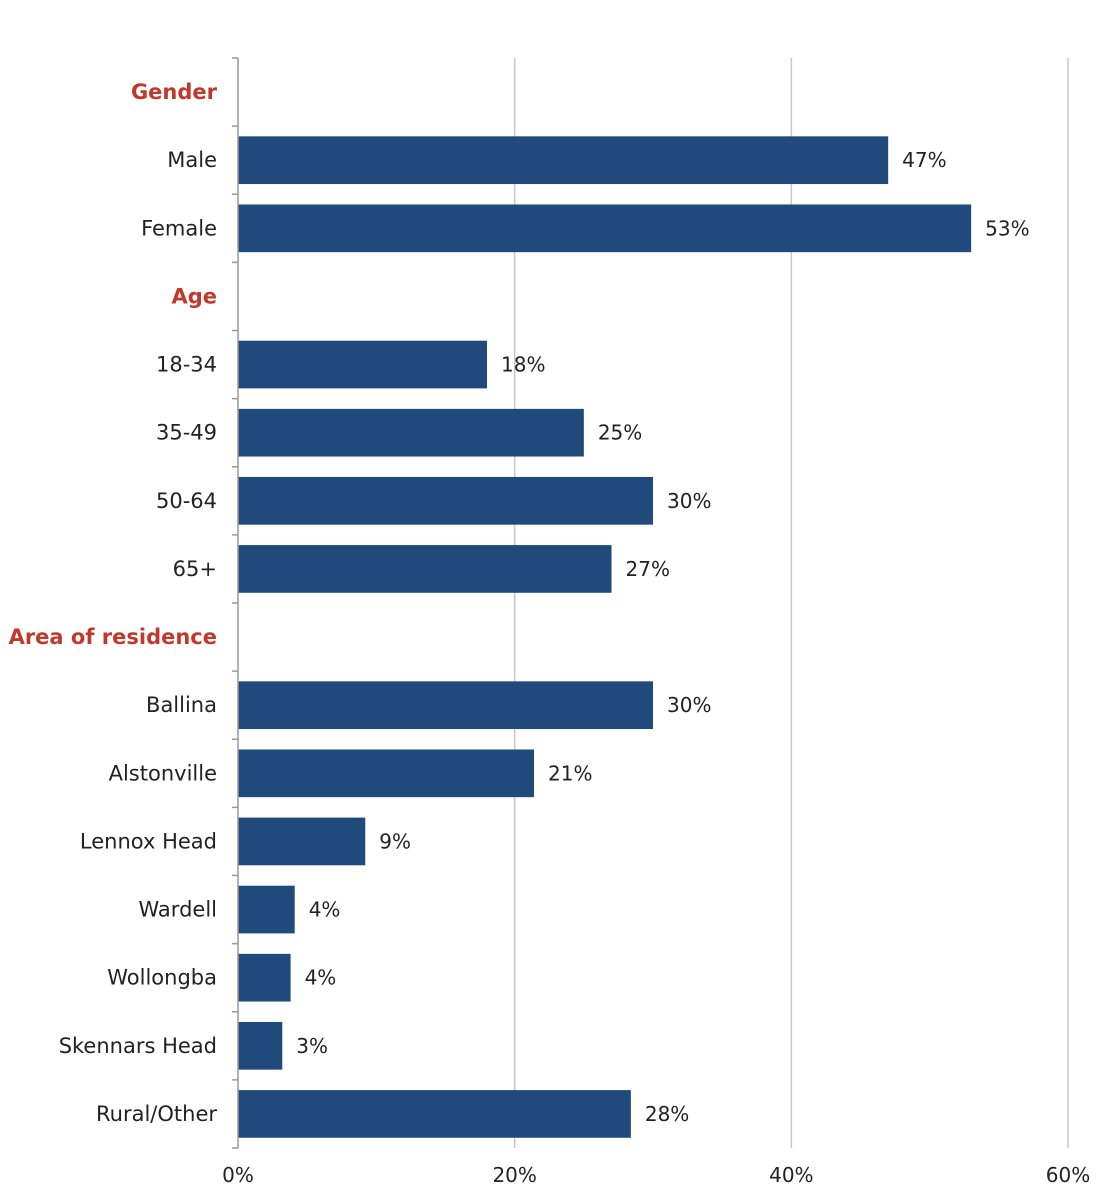  Describe the element at coordinates (514, 1175) in the screenshot. I see `x-tick-label: 20%` at that location.